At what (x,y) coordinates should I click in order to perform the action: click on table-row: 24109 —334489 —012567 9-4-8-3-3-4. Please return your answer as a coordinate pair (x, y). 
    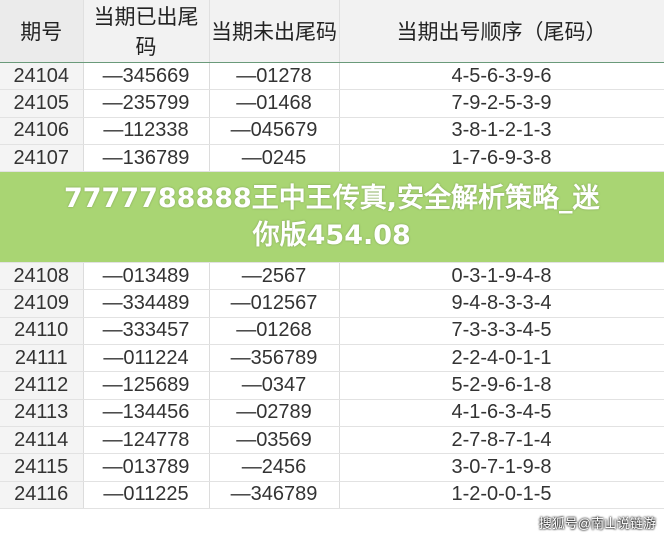
    Looking at the image, I should click on (332, 303).